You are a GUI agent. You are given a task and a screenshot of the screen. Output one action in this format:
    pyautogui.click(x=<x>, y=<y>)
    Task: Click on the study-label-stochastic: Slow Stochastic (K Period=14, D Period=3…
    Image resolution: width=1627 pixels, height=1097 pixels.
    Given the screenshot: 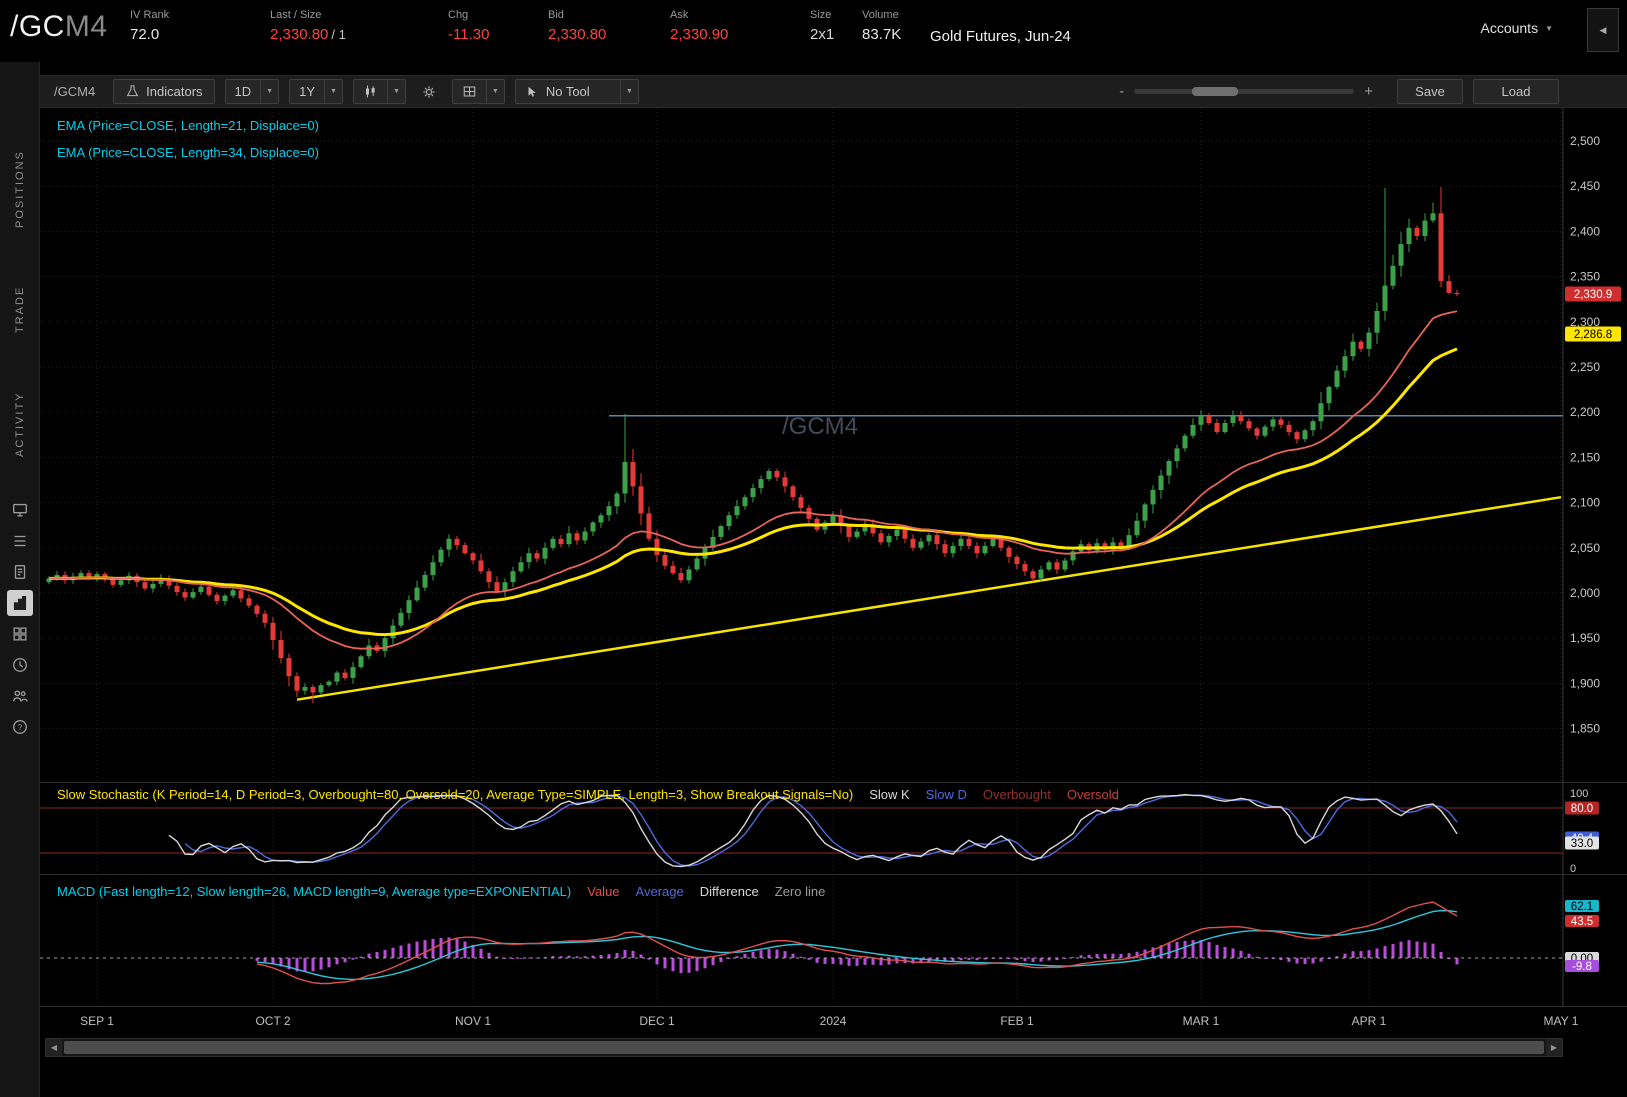 What is the action you would take?
    pyautogui.click(x=455, y=794)
    